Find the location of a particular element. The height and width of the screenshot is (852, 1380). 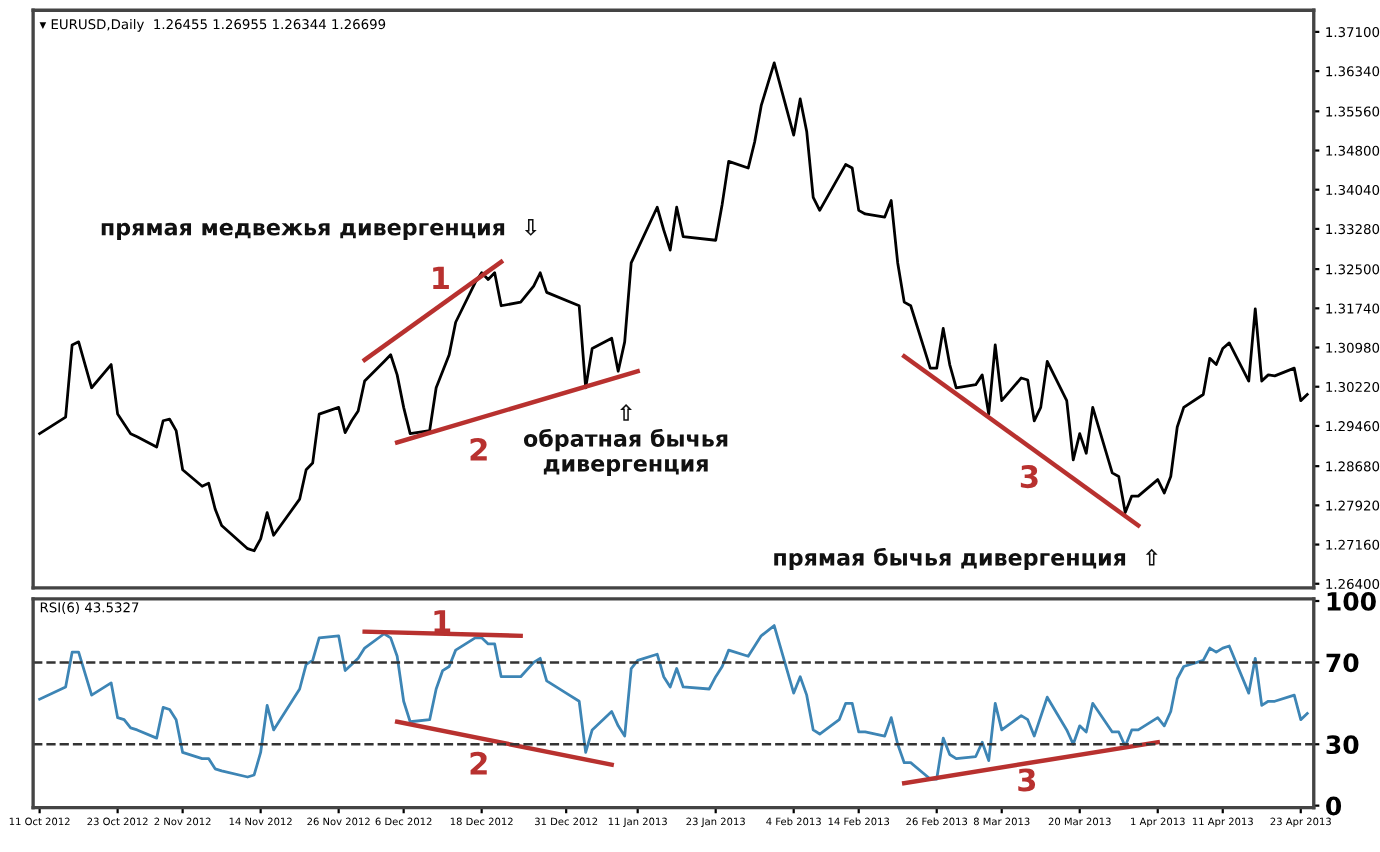

annotation: прямая медвежья дивергенция ⇩ is located at coordinates (319, 229).